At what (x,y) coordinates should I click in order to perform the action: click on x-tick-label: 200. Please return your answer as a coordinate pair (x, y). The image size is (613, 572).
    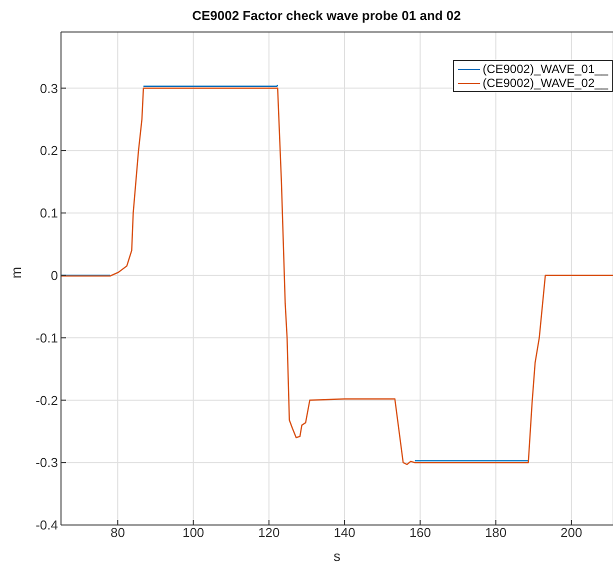
    Looking at the image, I should click on (571, 532).